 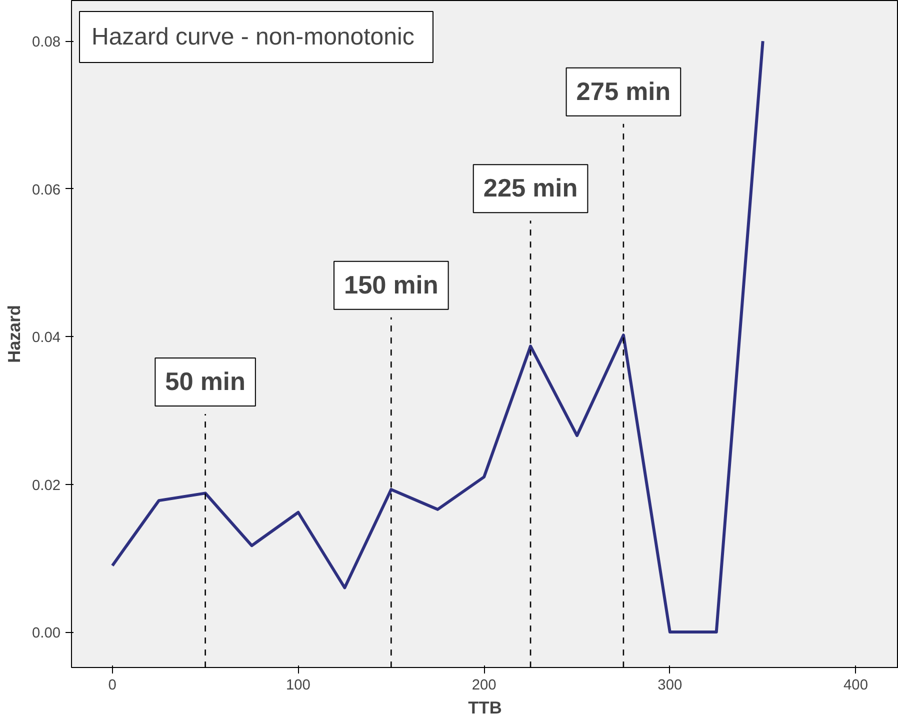 I want to click on ref-line-label: 225 min, so click(x=530, y=188).